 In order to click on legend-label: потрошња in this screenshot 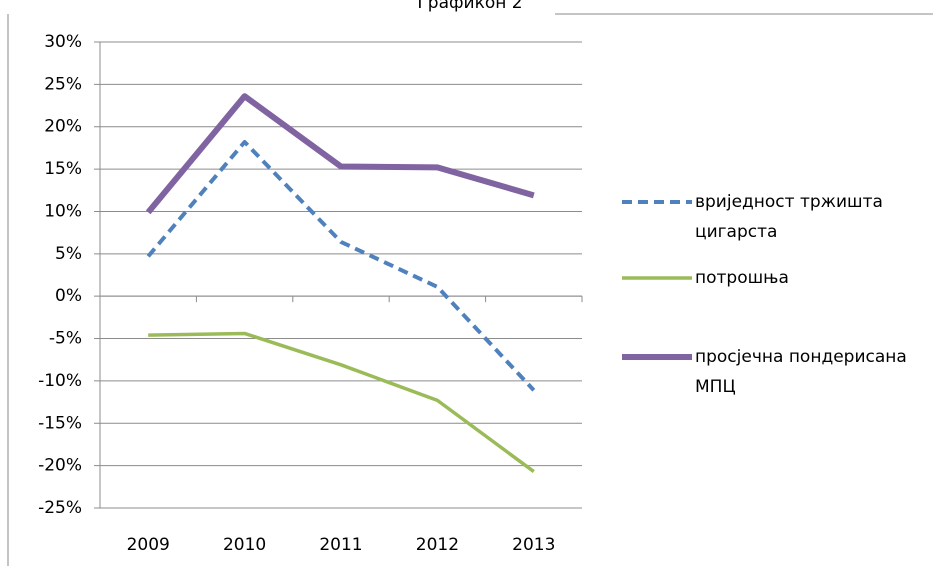, I will do `click(742, 278)`.